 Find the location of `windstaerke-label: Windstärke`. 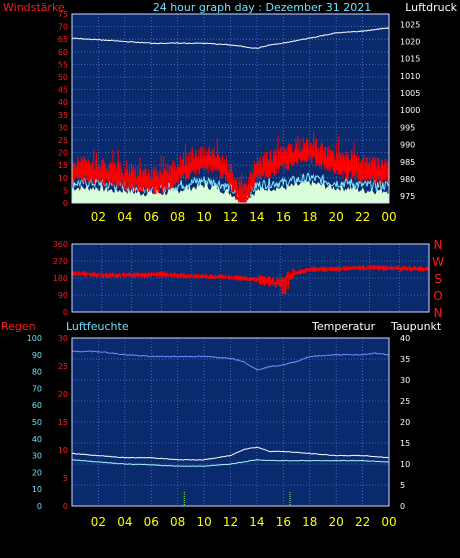

windstaerke-label: Windstärke is located at coordinates (34, 7).